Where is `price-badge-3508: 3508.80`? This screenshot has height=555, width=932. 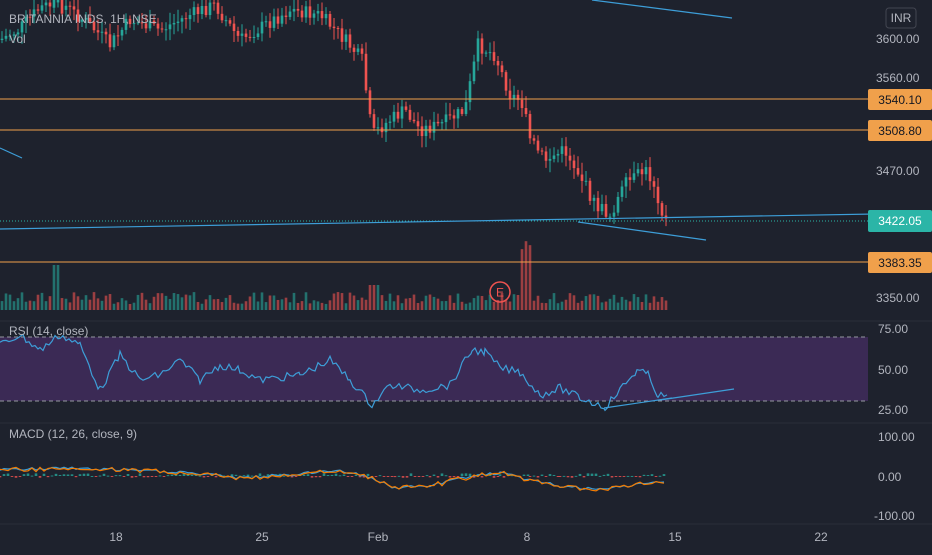
price-badge-3508: 3508.80 is located at coordinates (900, 130).